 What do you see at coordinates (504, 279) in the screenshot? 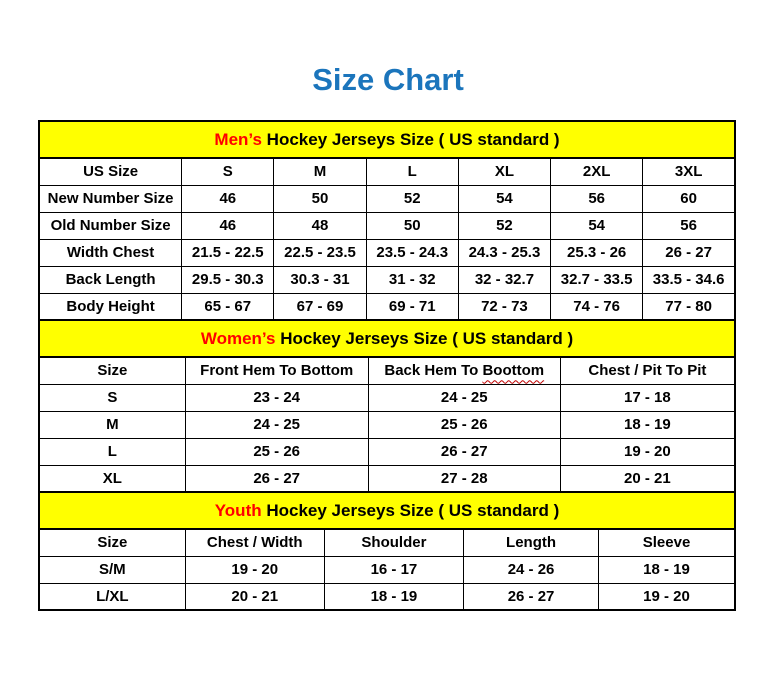
I see `size-value: 32 - 32.7` at bounding box center [504, 279].